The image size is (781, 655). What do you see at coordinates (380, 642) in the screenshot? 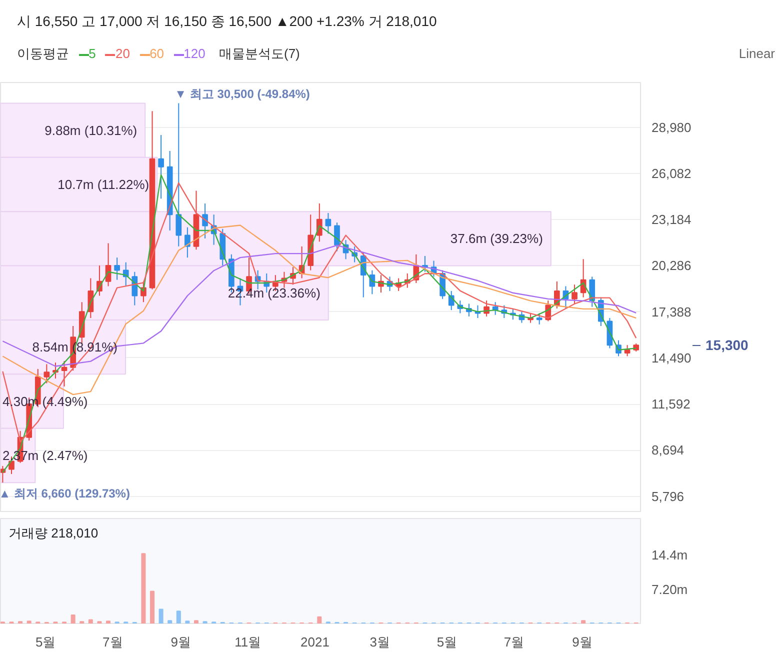
I see `x-tick-label: 3월` at bounding box center [380, 642].